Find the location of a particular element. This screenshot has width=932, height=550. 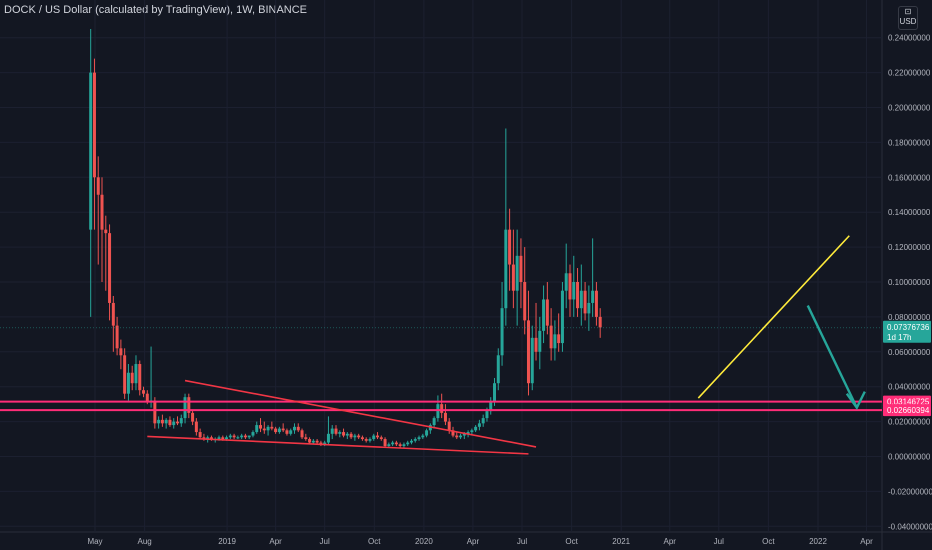

time-tick-label: 2022 is located at coordinates (818, 541).